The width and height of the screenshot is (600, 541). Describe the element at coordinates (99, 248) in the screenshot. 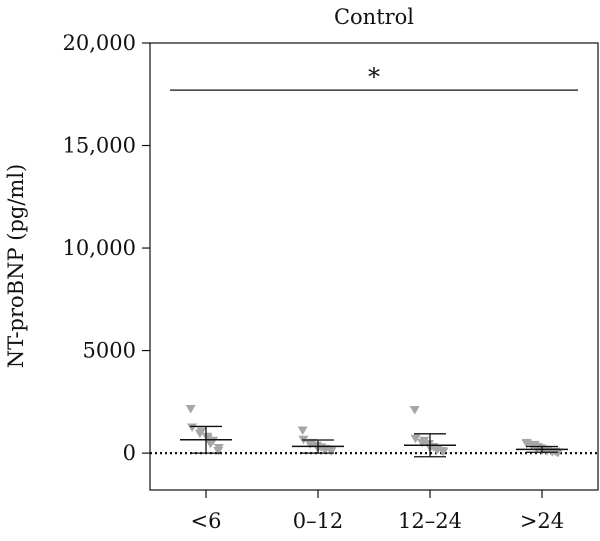

I see `y-tick-label: 10,000` at that location.